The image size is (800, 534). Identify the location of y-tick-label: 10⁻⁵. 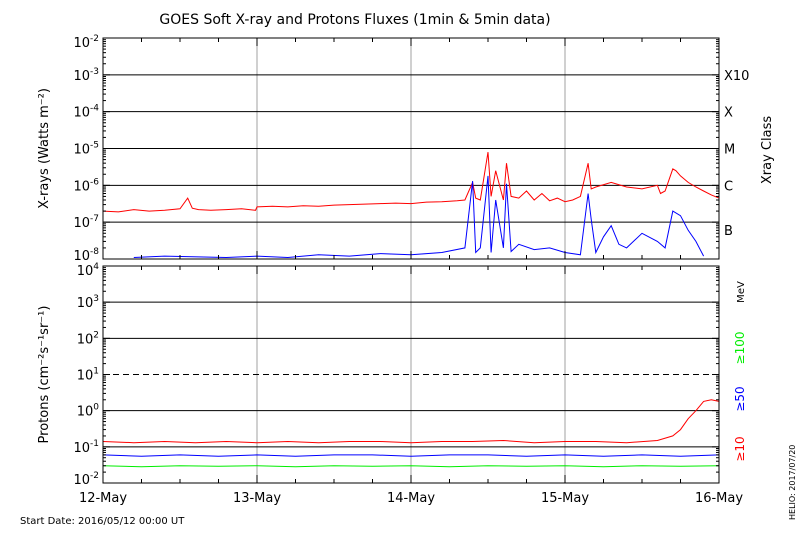
(86, 149).